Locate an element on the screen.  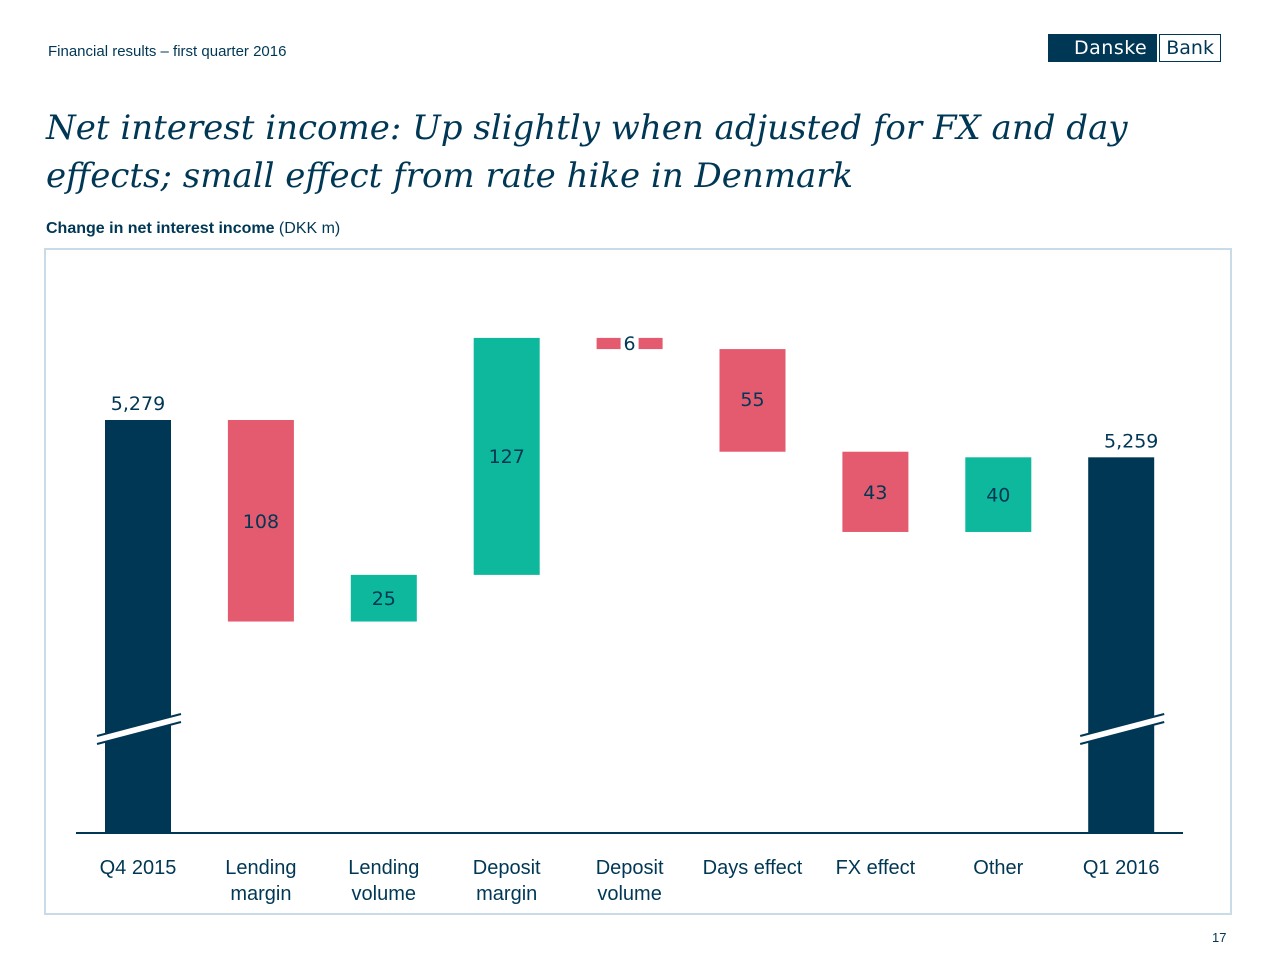
category-label-0: Q4 2015 is located at coordinates (138, 868).